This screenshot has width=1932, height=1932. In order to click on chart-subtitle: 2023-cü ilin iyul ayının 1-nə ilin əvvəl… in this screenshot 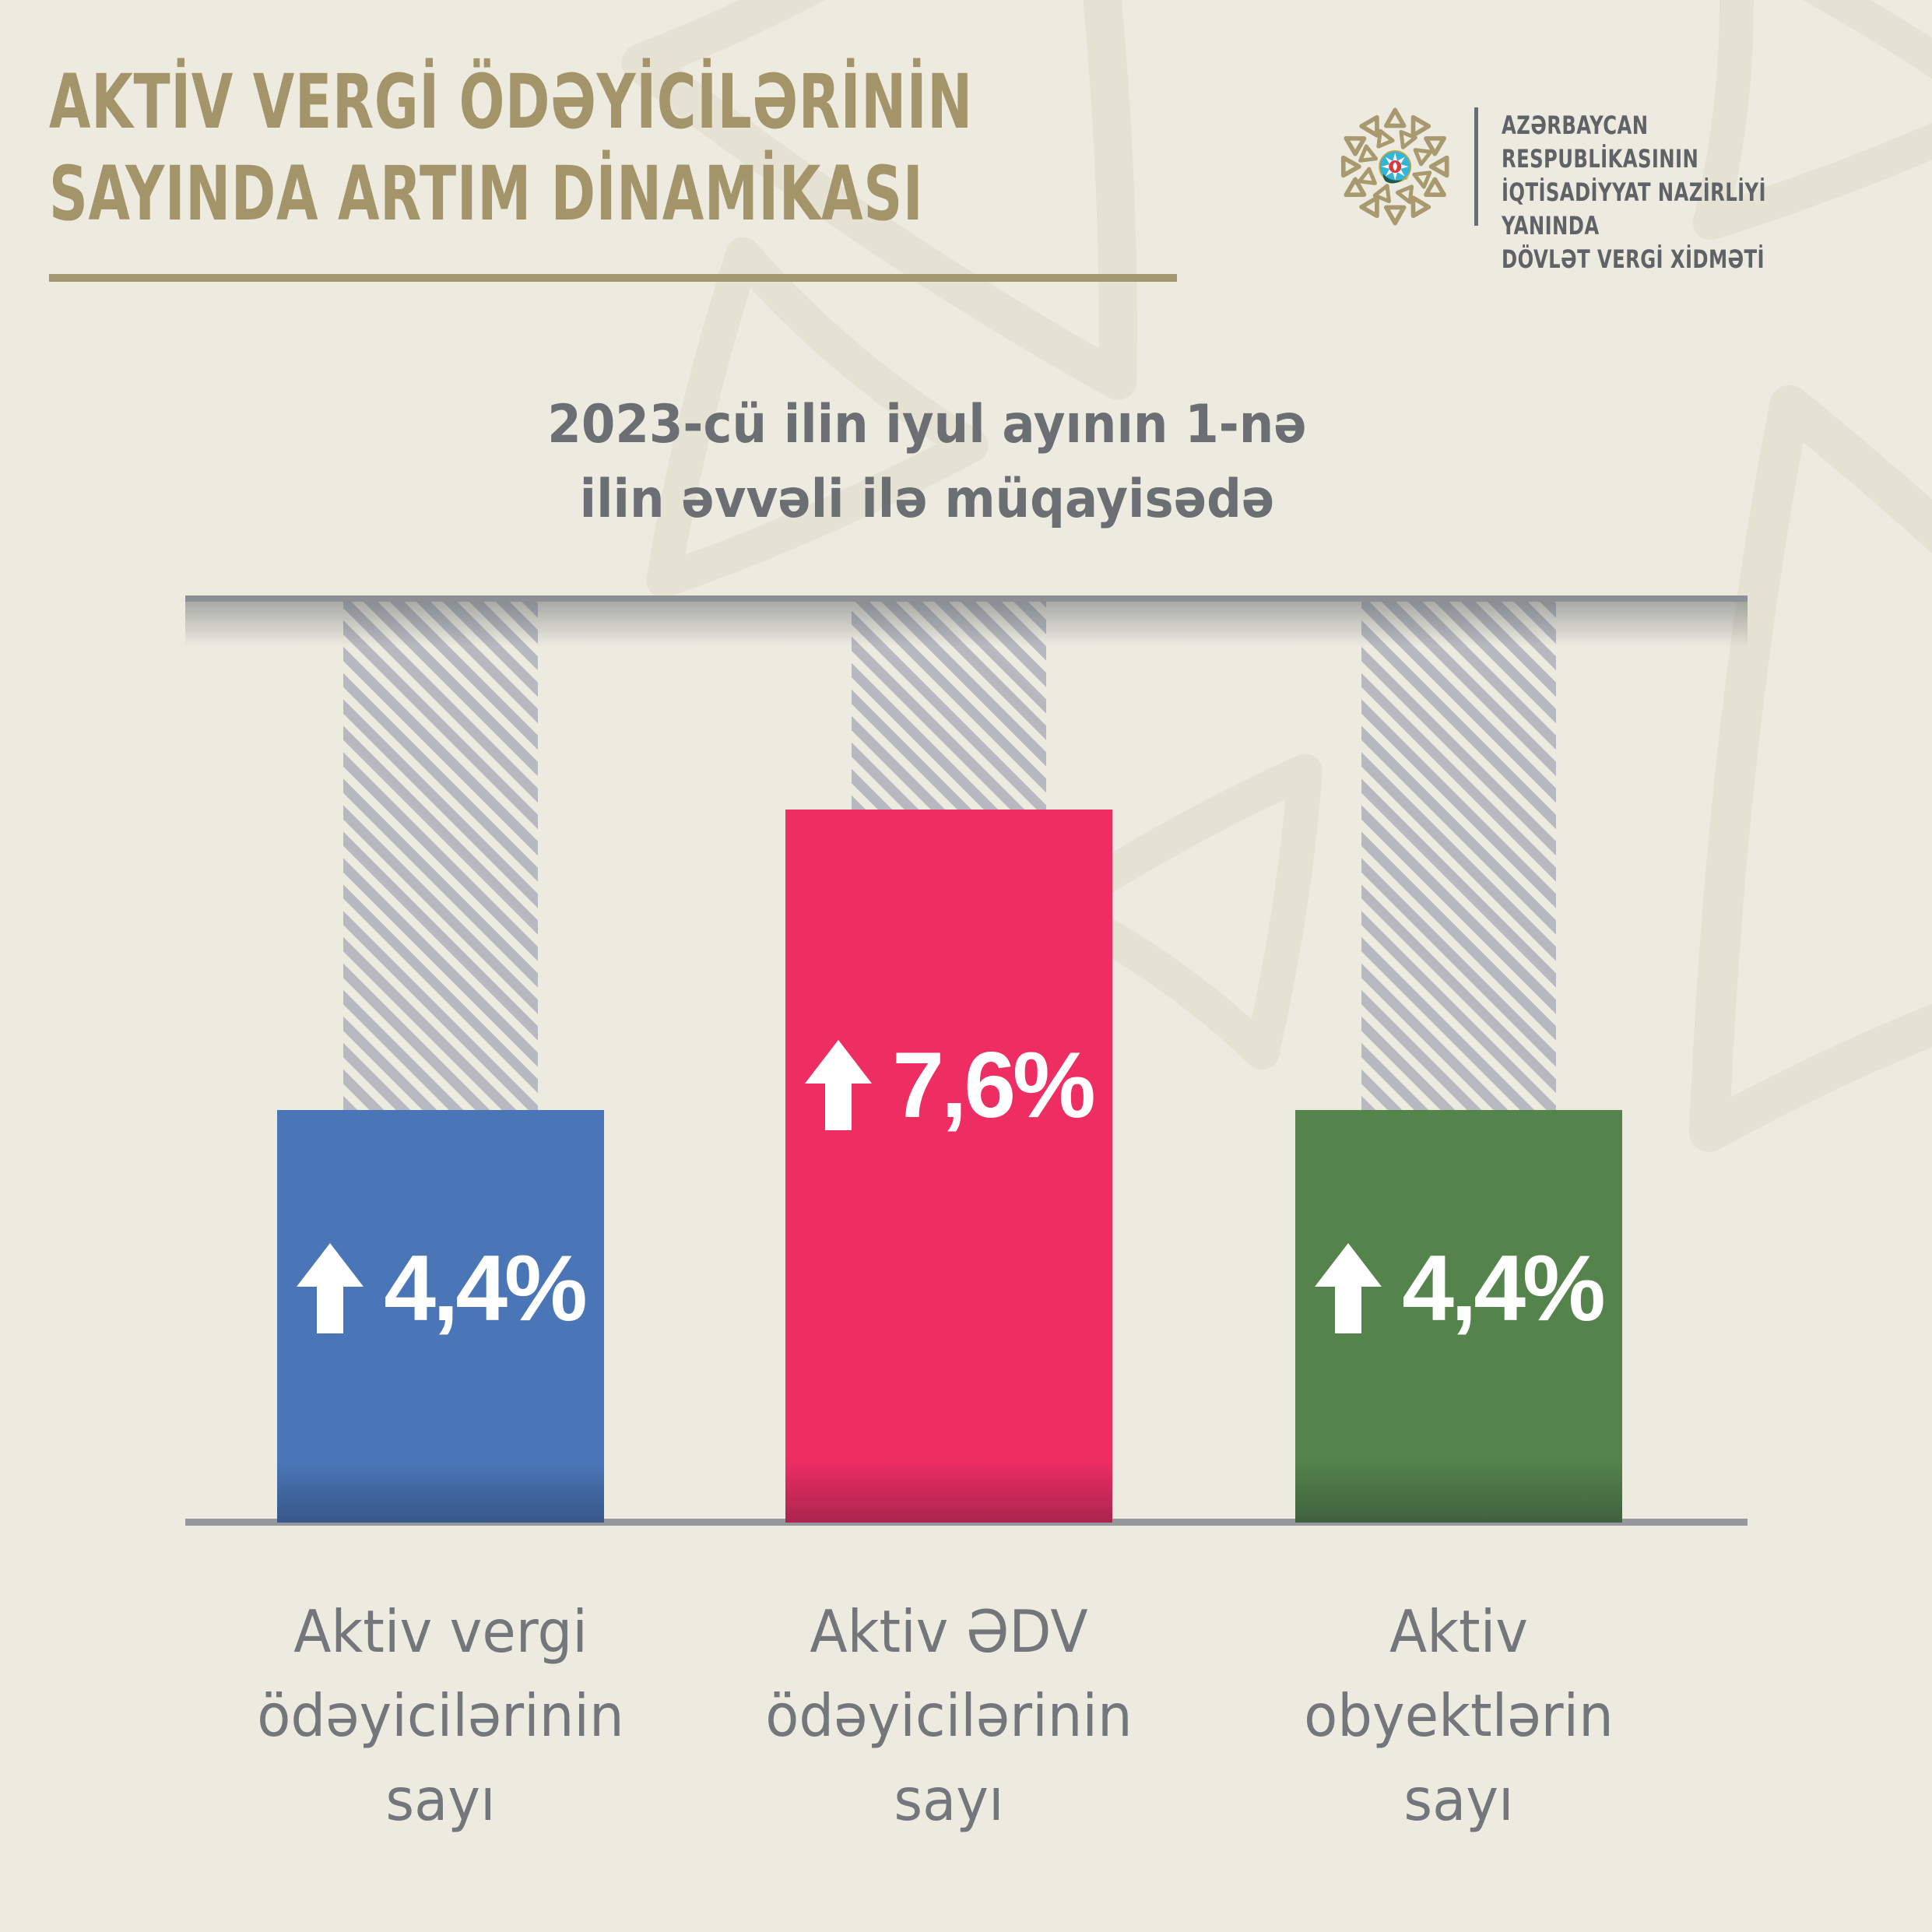, I will do `click(927, 462)`.